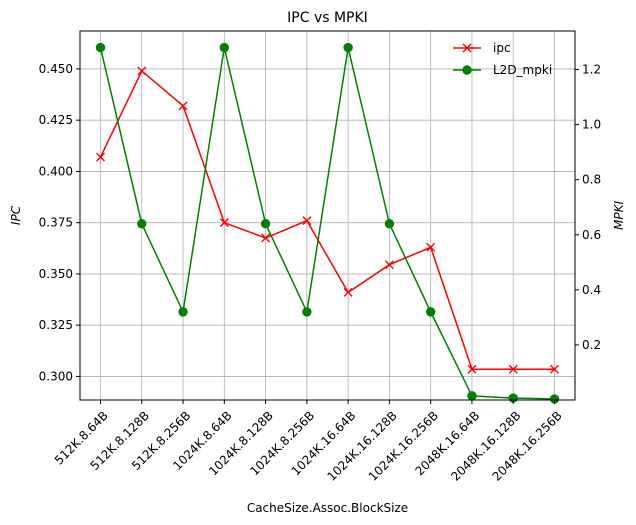 Image resolution: width=636 pixels, height=525 pixels. I want to click on left-y-tick-label: 0.375, so click(56, 223).